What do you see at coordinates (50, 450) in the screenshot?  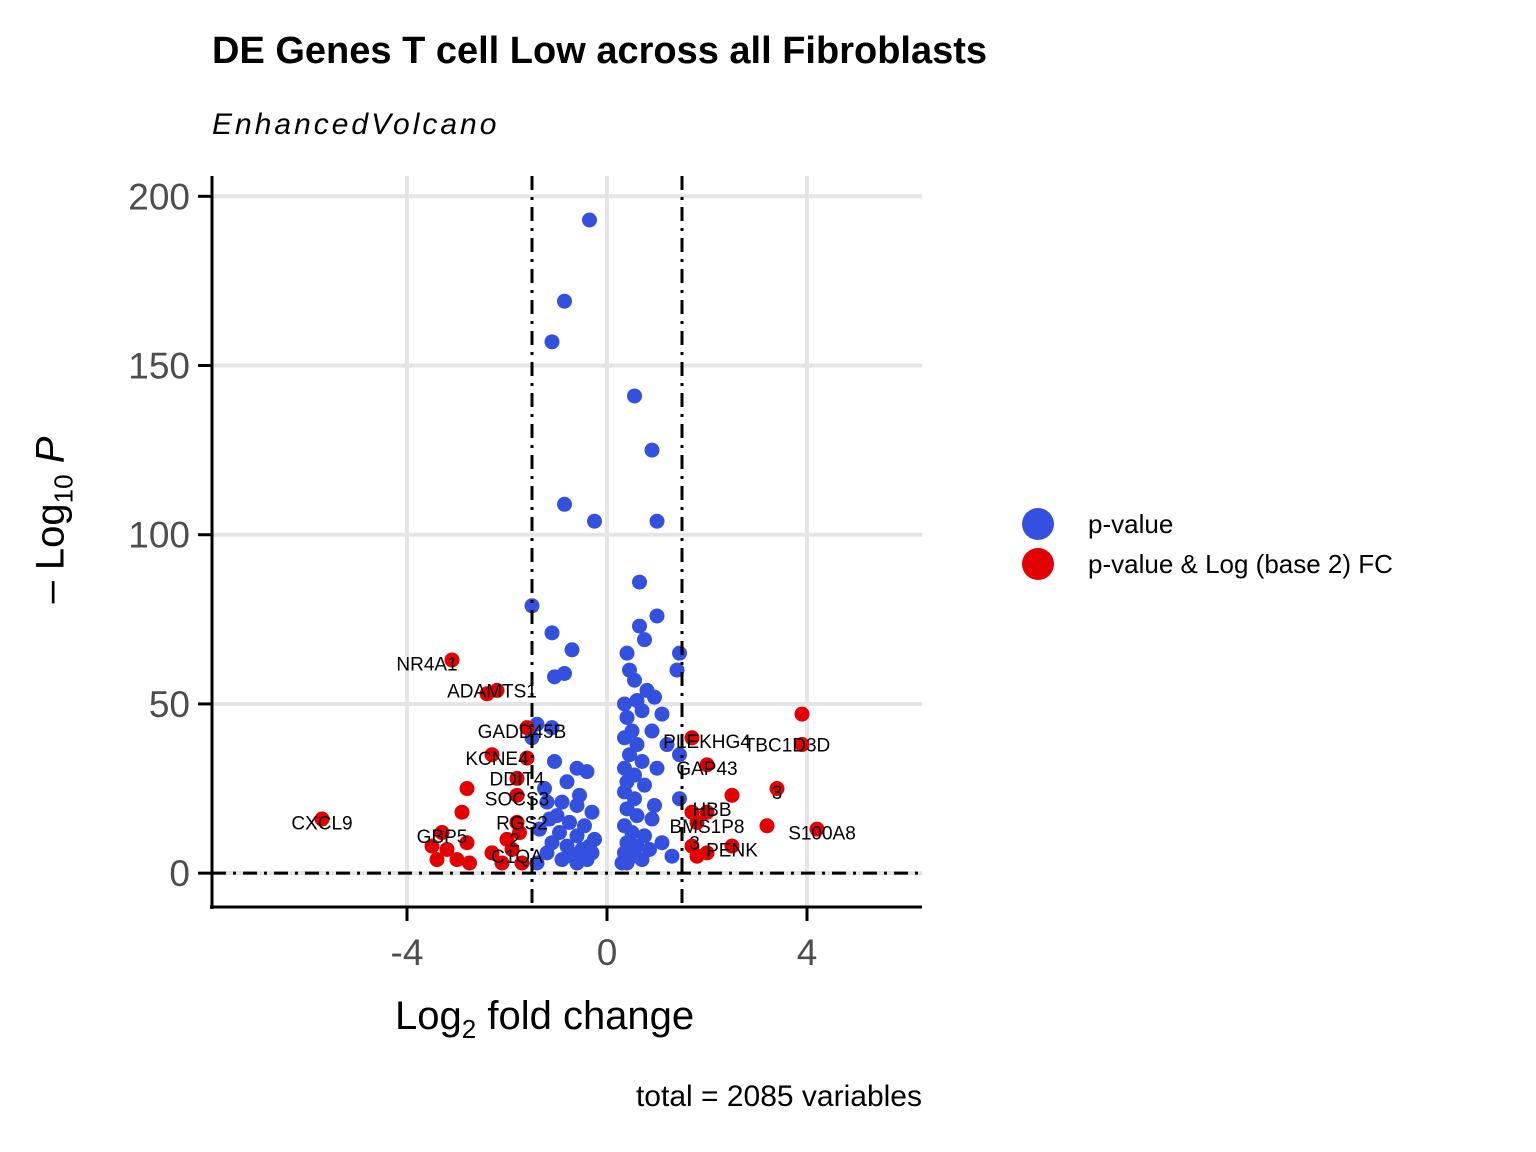 I see `y-axis-label-p: P` at bounding box center [50, 450].